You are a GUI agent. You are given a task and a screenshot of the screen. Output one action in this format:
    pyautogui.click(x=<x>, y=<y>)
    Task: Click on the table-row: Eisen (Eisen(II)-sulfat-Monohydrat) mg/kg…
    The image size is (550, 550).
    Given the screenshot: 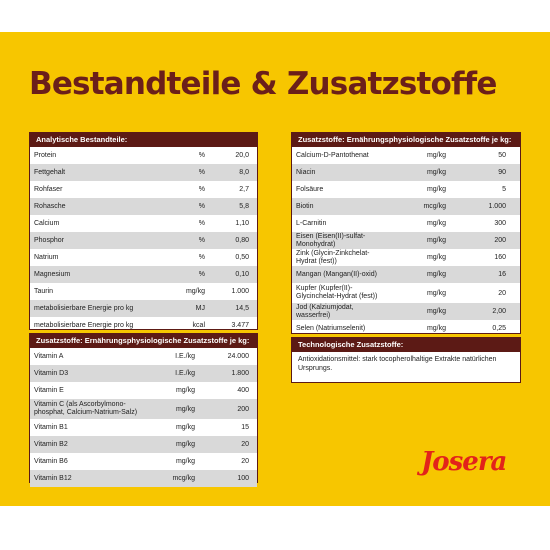 What is the action you would take?
    pyautogui.click(x=406, y=240)
    